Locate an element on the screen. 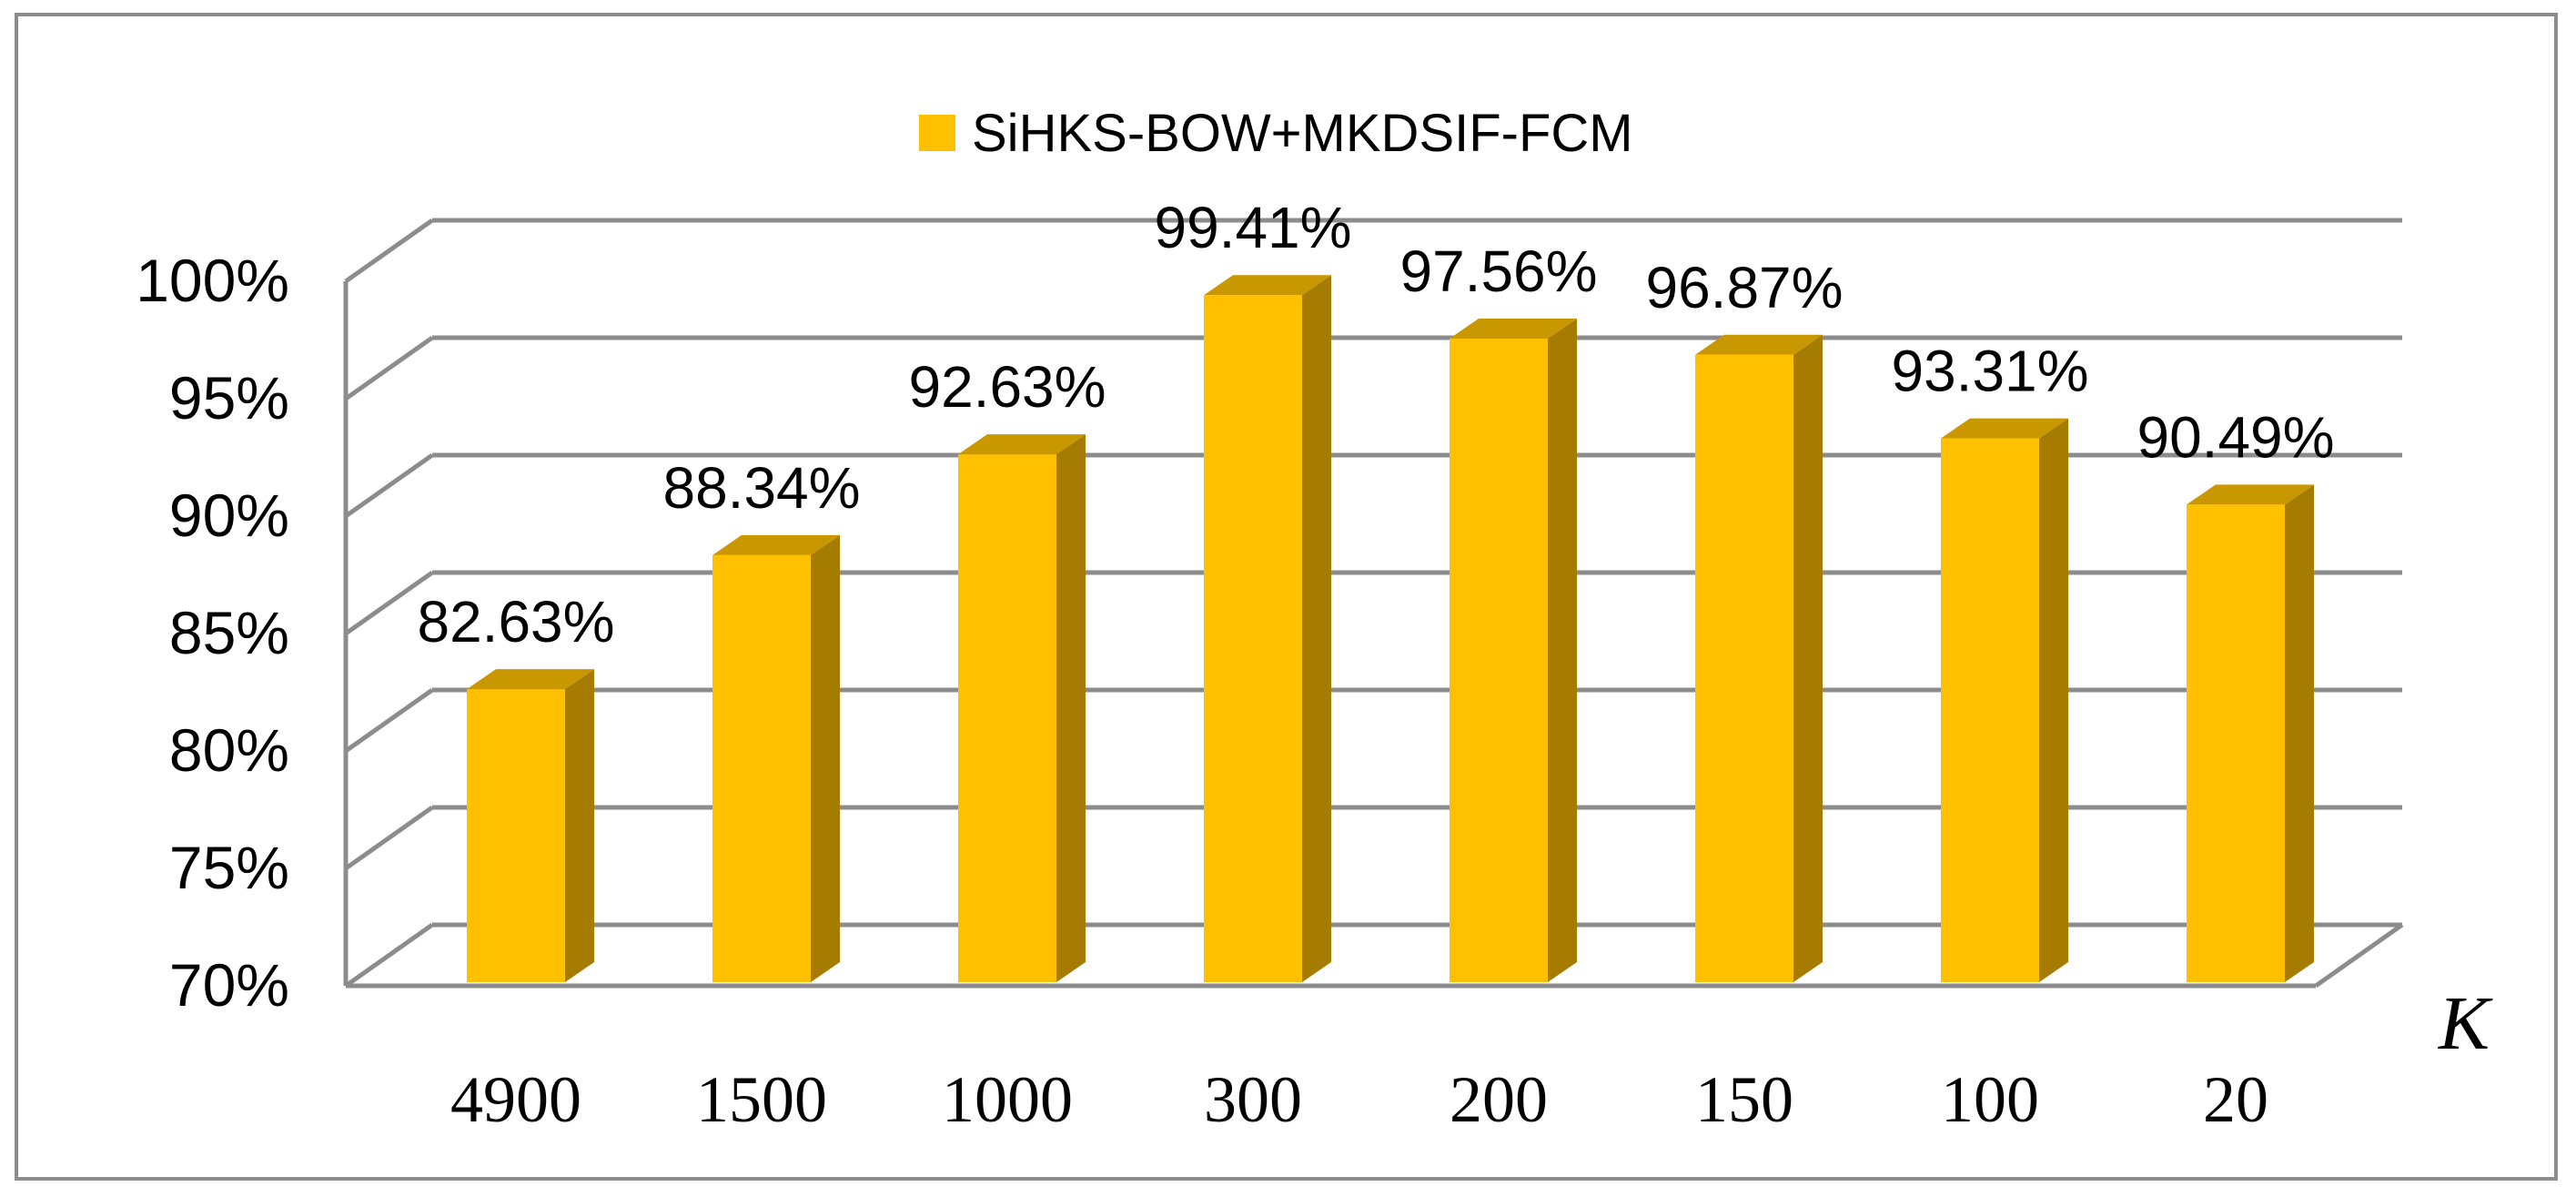  x-tick-label: 20 is located at coordinates (2236, 1099).